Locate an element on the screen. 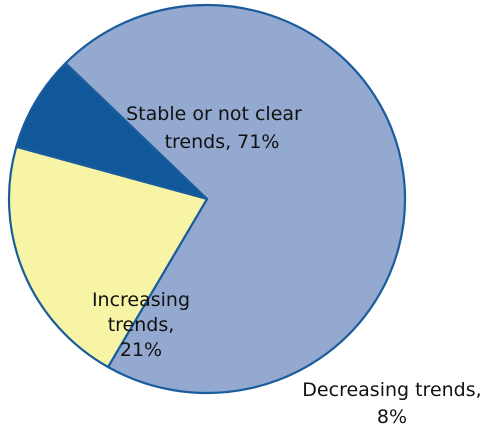 The height and width of the screenshot is (429, 486). pie-slice-label-1-line-1: 8% is located at coordinates (392, 417).